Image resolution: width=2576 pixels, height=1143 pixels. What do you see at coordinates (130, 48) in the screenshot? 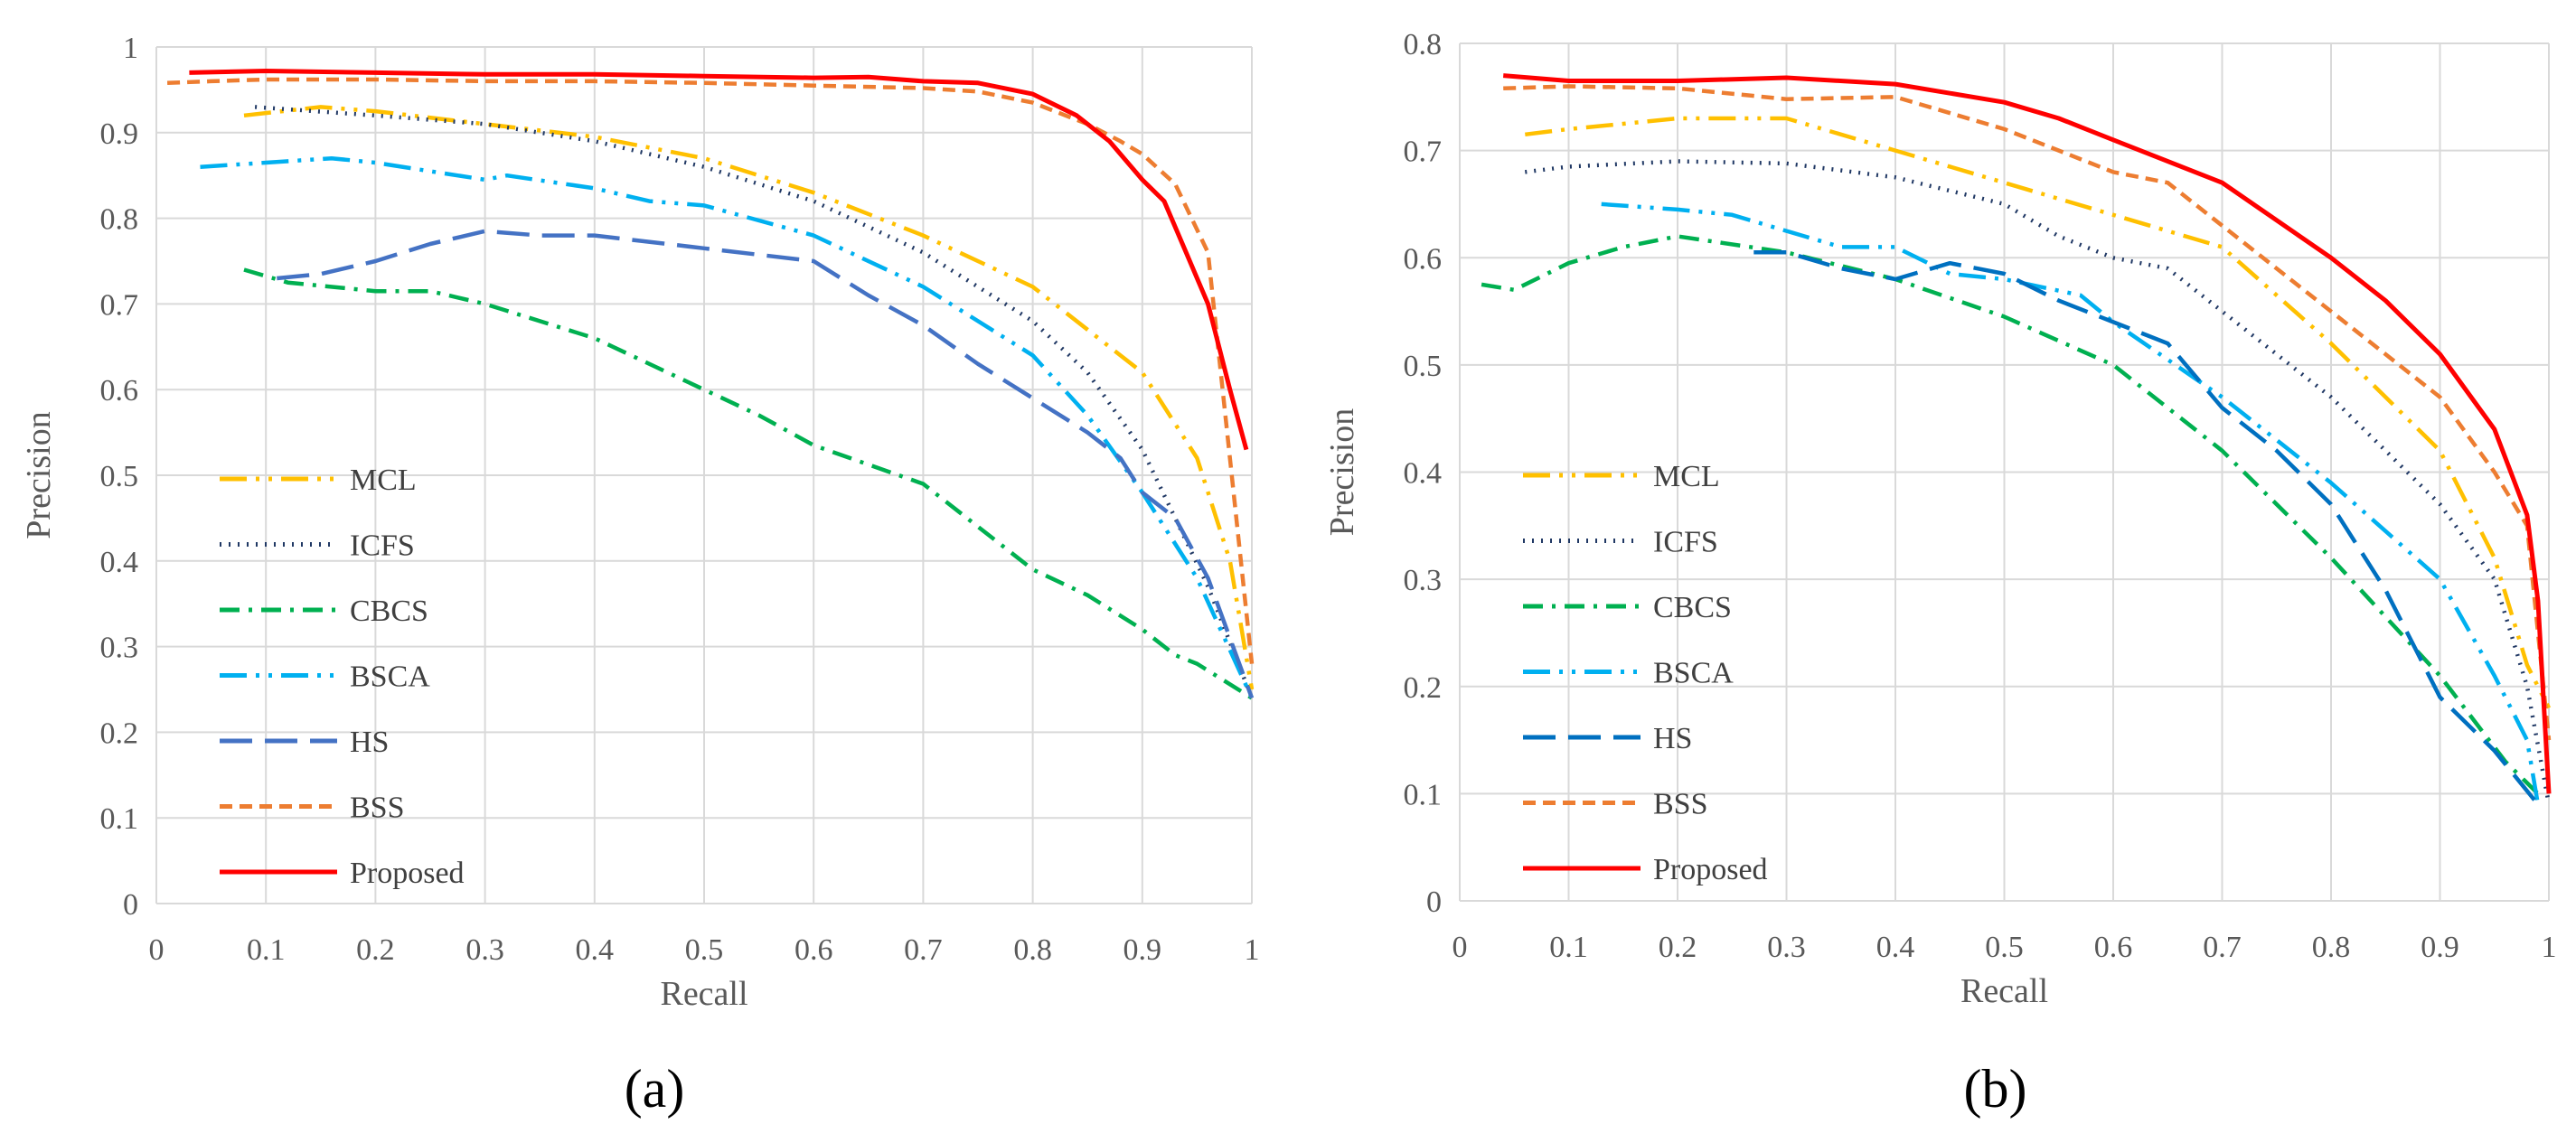
I see `y-tick-label: 1` at bounding box center [130, 48].